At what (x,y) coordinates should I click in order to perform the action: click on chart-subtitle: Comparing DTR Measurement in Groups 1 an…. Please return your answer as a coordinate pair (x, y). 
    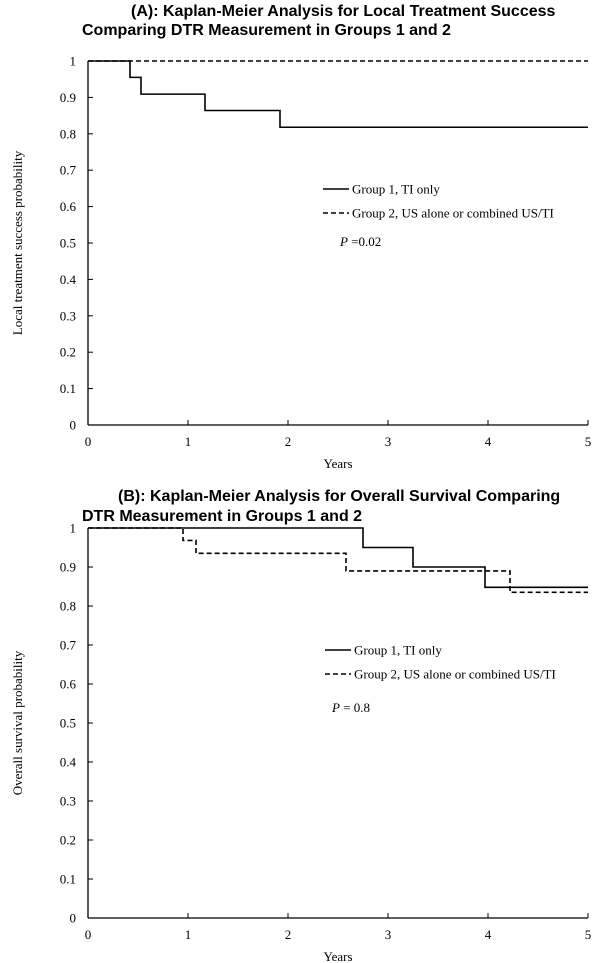
    Looking at the image, I should click on (266, 30).